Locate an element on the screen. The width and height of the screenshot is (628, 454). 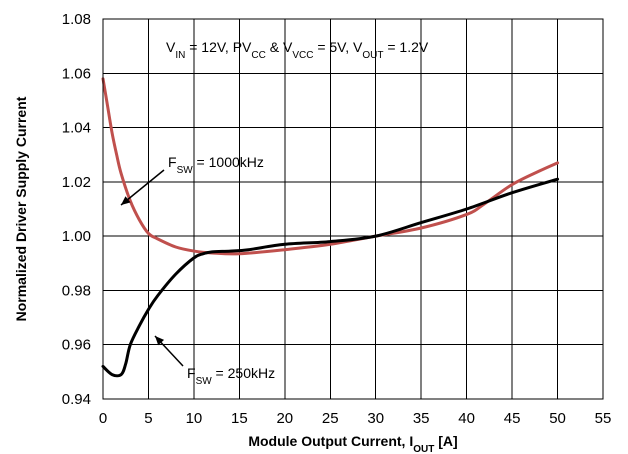
x-axis-title: Module Output Current, IOUT [A] is located at coordinates (352, 443).